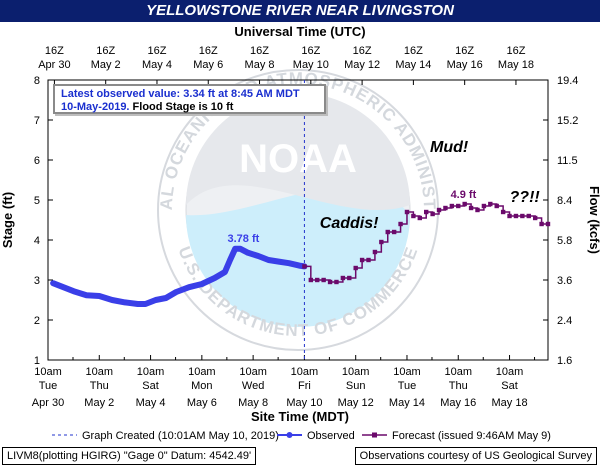 The image size is (600, 465). Describe the element at coordinates (564, 281) in the screenshot. I see `flow-tick-label: 3.6` at that location.